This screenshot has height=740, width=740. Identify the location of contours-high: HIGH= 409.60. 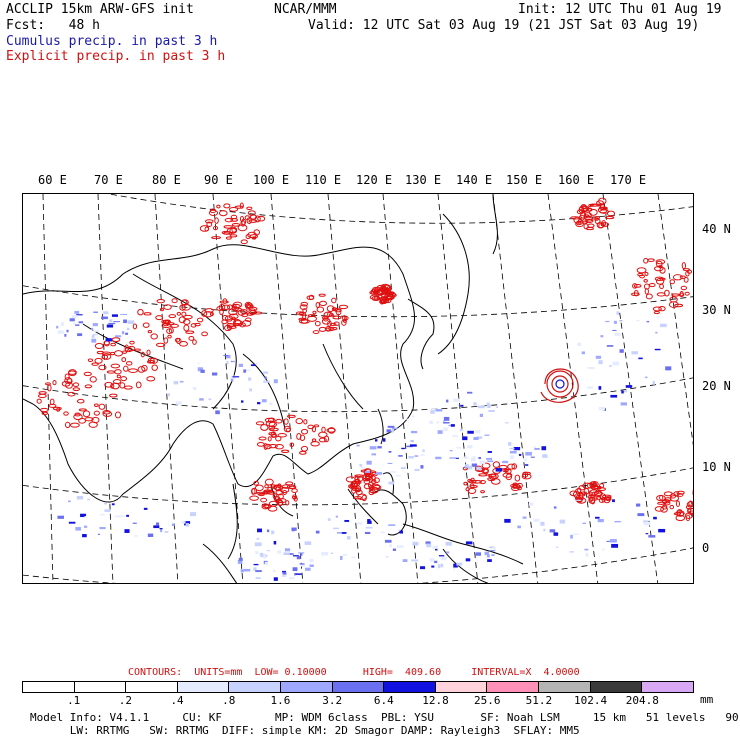
(402, 672).